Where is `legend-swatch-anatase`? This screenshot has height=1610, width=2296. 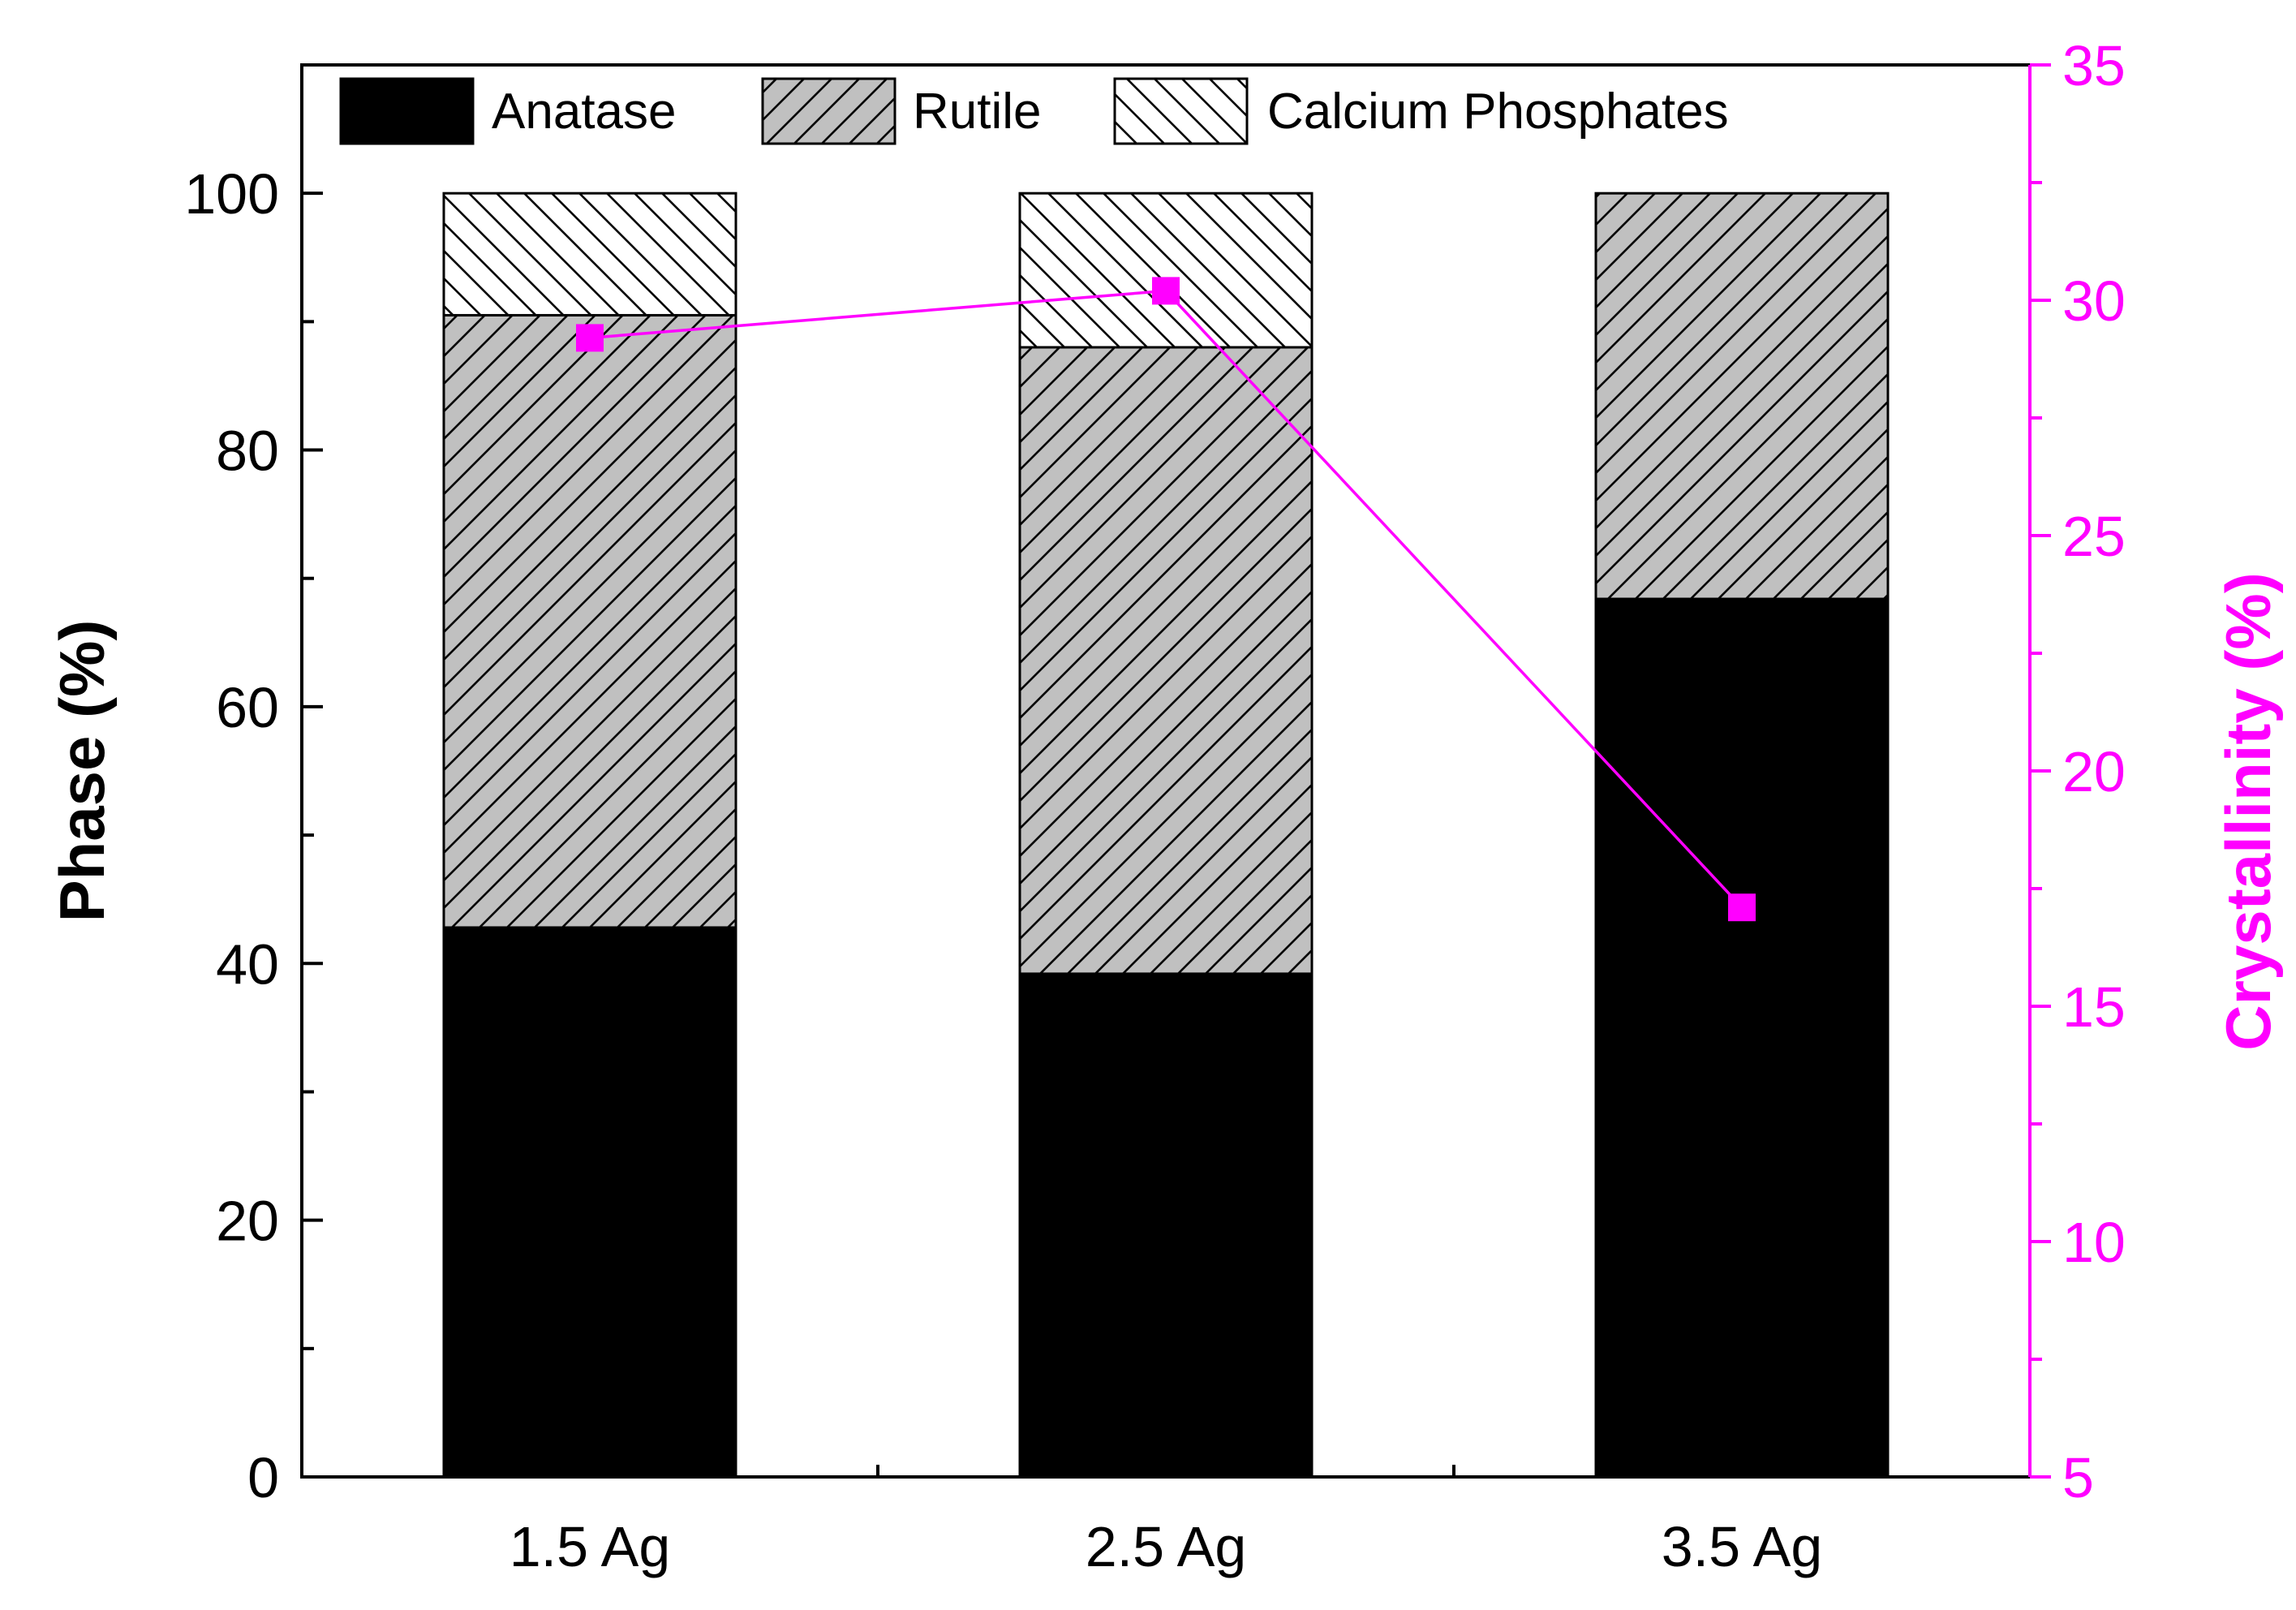
legend-swatch-anatase is located at coordinates (407, 111).